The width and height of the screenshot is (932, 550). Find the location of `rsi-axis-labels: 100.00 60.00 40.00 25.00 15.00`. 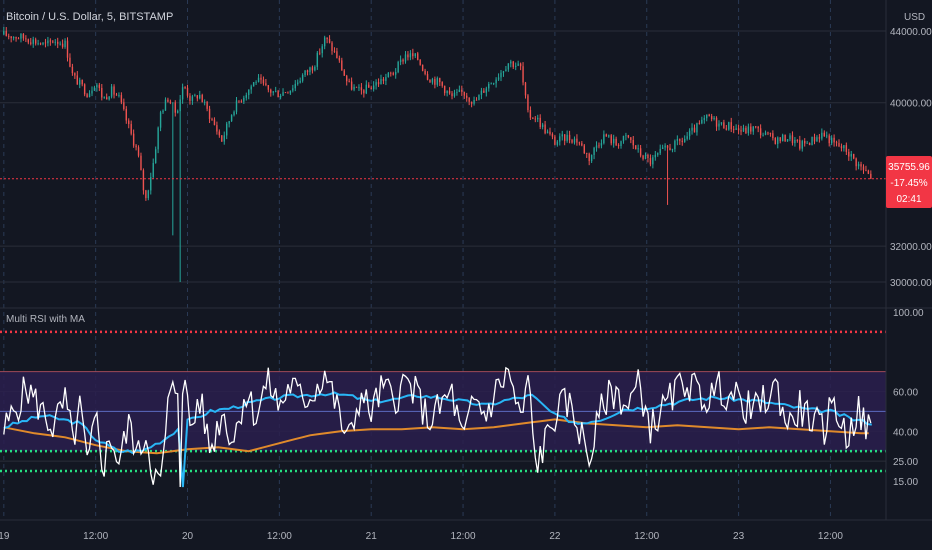

rsi-axis-labels: 100.00 60.00 40.00 25.00 15.00 is located at coordinates (908, 398).